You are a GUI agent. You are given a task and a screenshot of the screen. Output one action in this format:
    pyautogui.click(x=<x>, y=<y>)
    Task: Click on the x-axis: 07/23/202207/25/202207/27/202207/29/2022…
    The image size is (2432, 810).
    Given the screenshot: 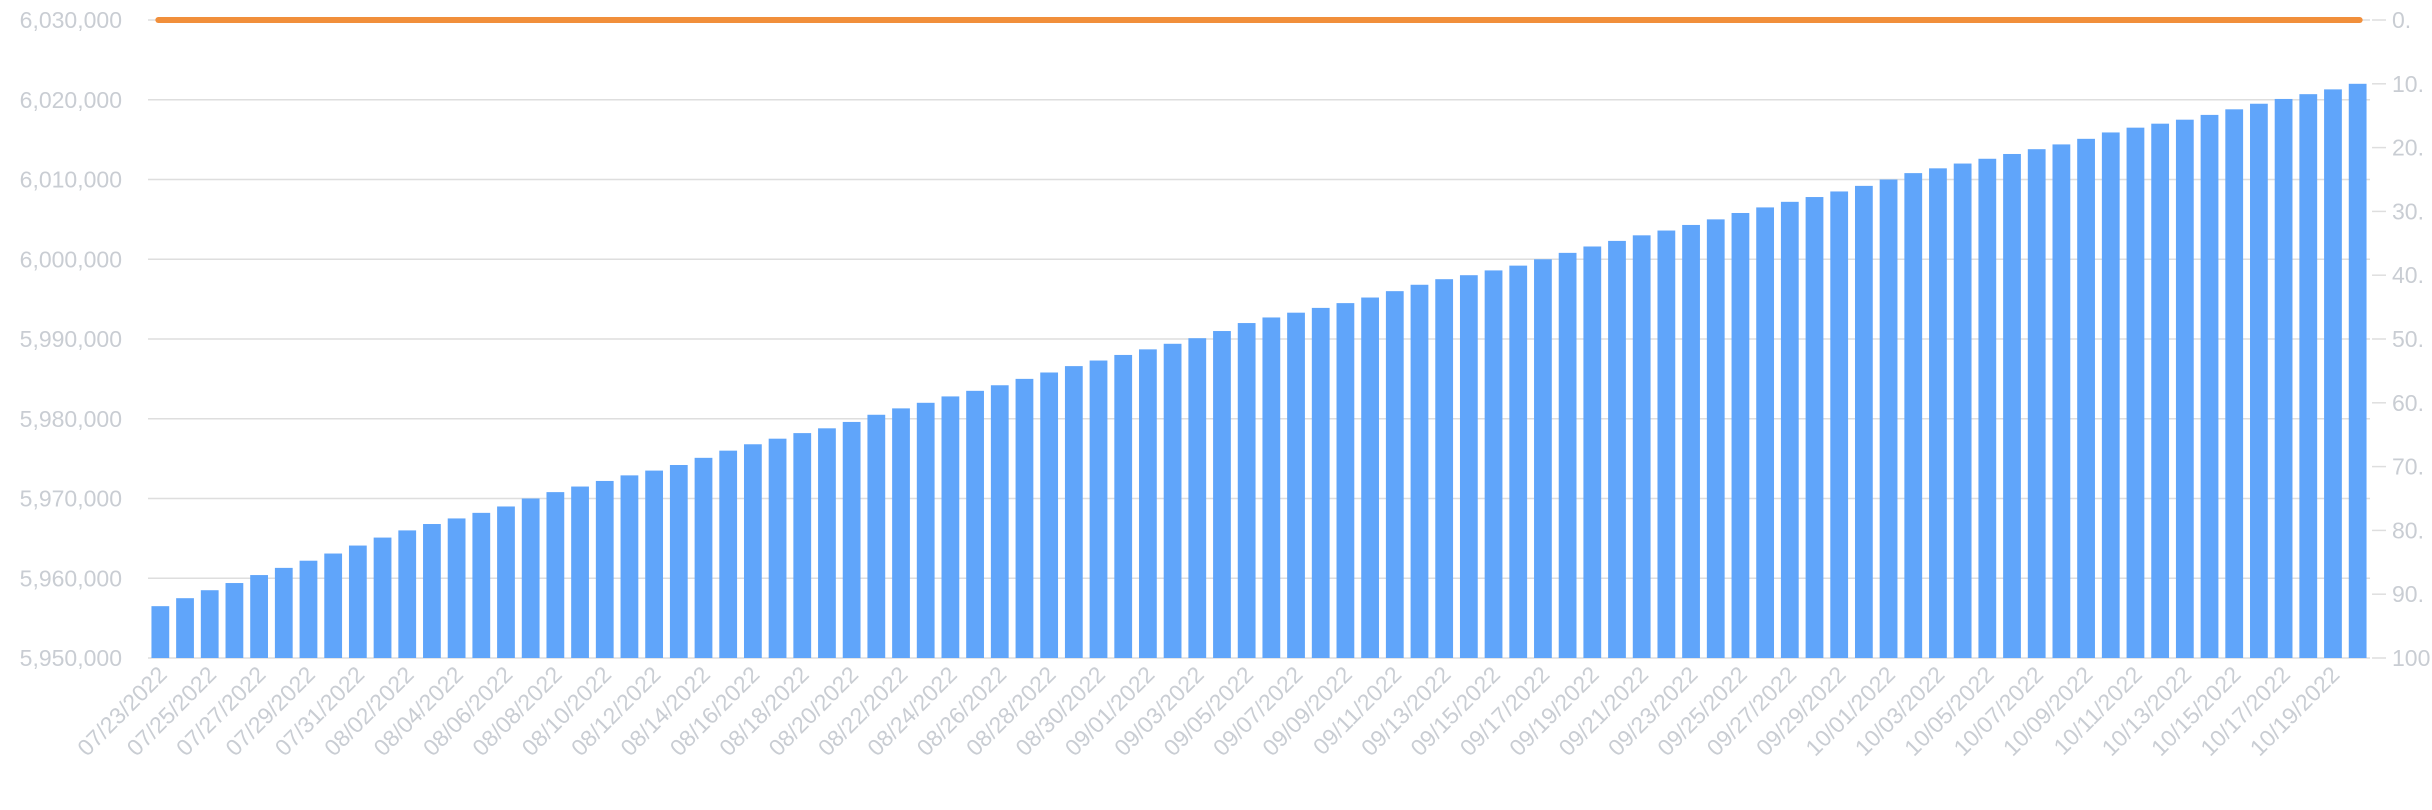 What is the action you would take?
    pyautogui.click(x=1208, y=711)
    